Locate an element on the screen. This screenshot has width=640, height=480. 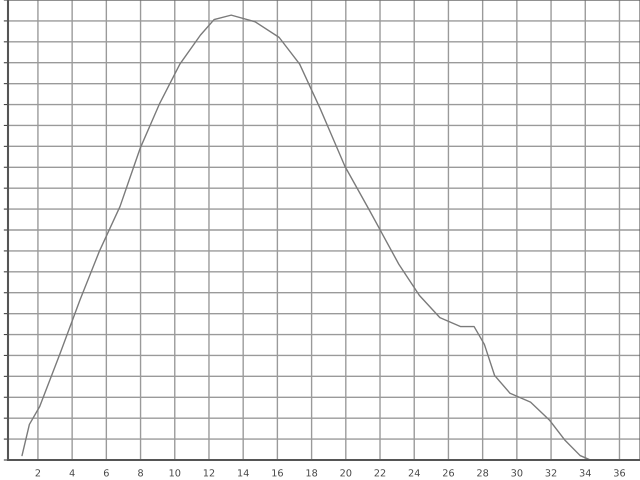
x-tick-label: 12 is located at coordinates (209, 472).